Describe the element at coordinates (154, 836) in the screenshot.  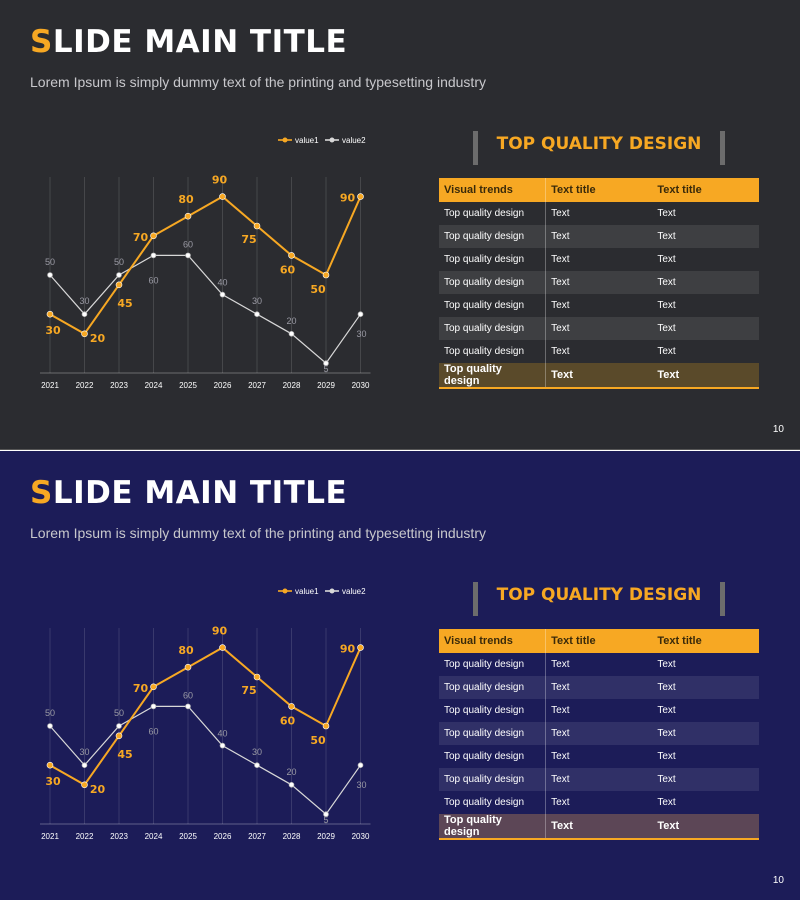
I see `x-tick-label: 2024` at that location.